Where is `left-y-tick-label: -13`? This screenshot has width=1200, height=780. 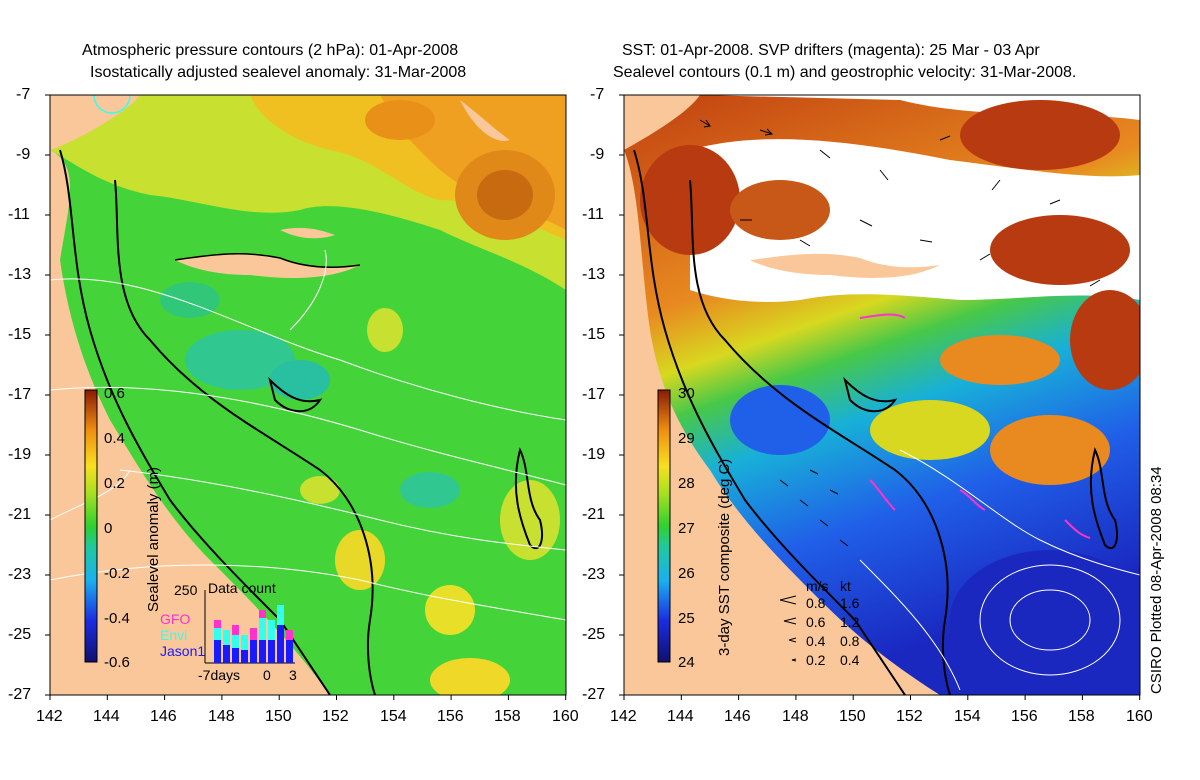 left-y-tick-label: -13 is located at coordinates (20, 274).